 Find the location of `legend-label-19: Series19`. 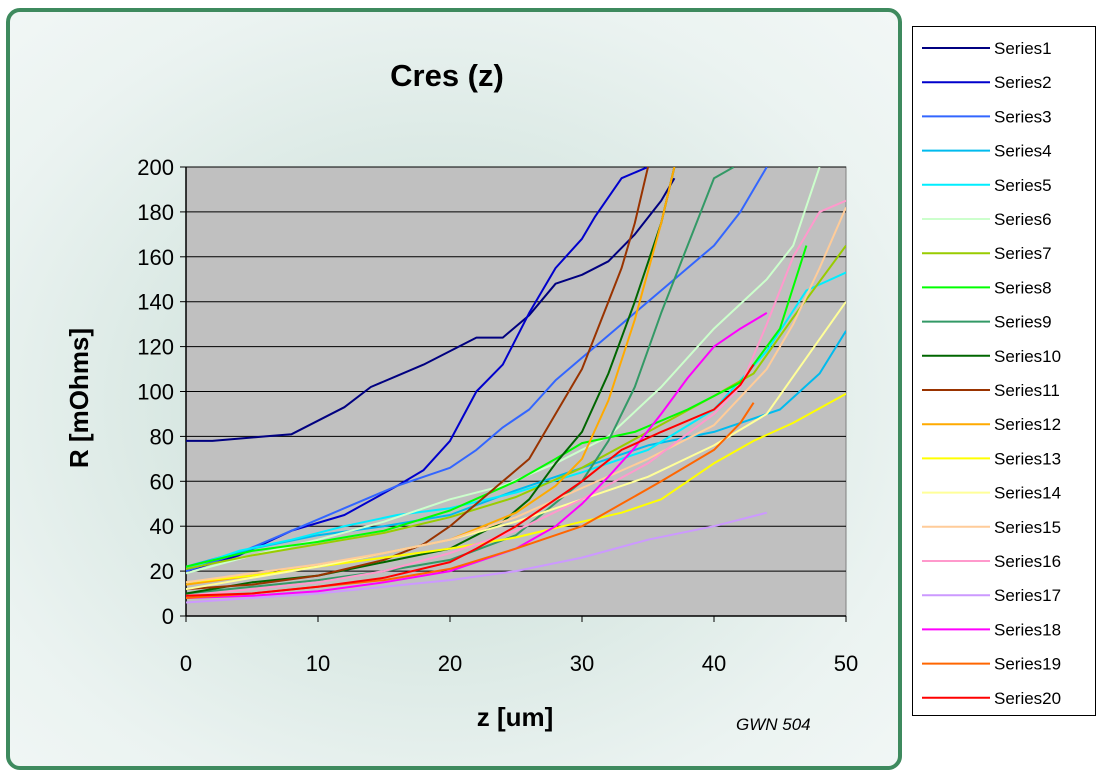

legend-label-19: Series19 is located at coordinates (1027, 664).